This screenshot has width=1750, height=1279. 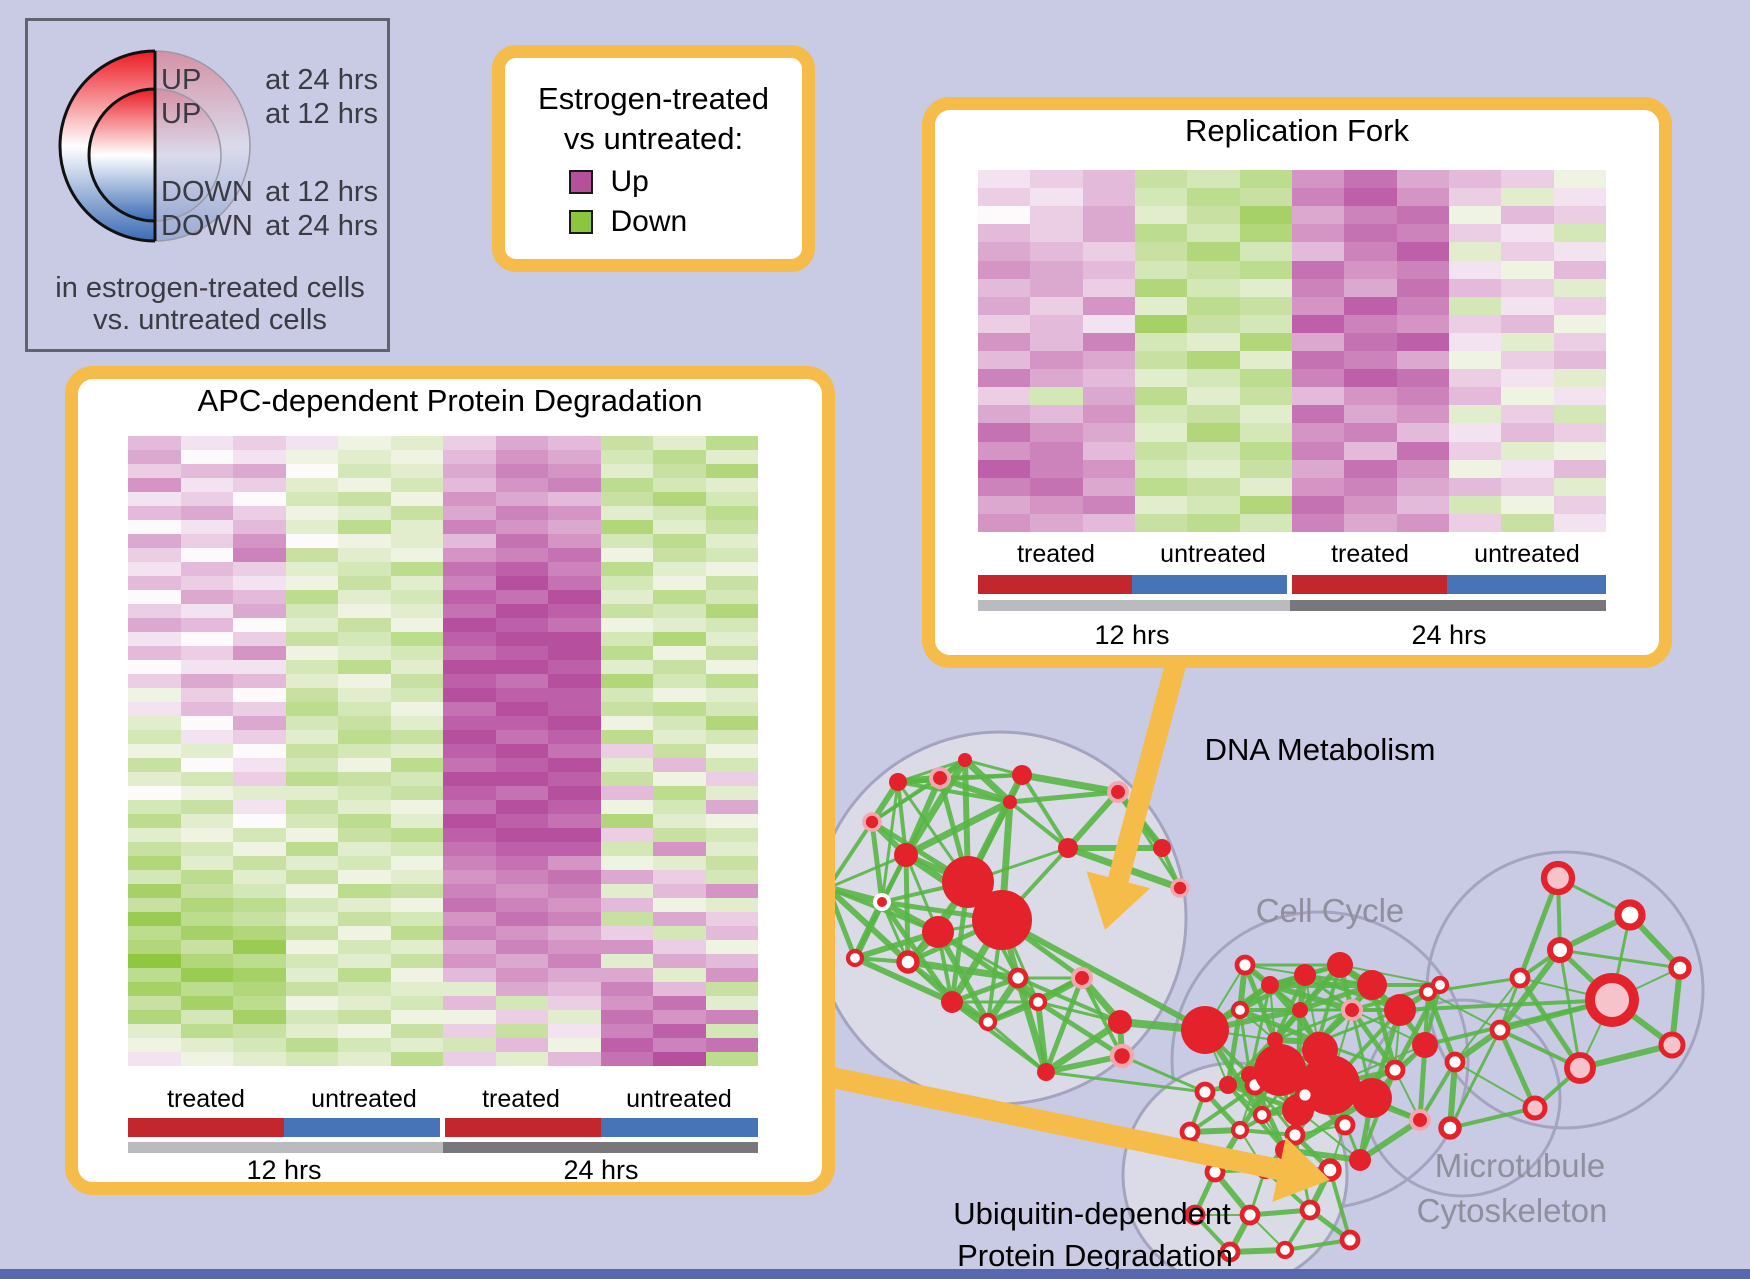 I want to click on apc-time-12: 12 hrs, so click(x=284, y=1170).